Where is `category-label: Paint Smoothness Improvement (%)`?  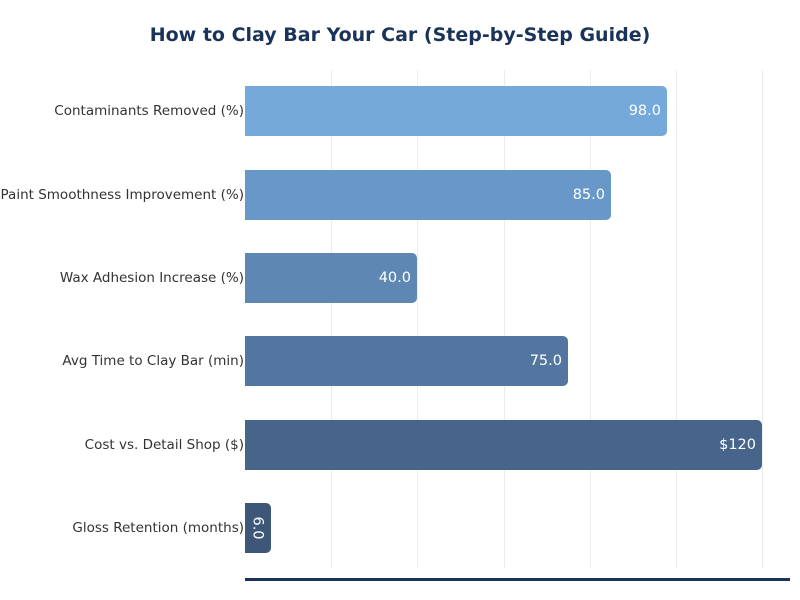 category-label: Paint Smoothness Improvement (%) is located at coordinates (122, 195).